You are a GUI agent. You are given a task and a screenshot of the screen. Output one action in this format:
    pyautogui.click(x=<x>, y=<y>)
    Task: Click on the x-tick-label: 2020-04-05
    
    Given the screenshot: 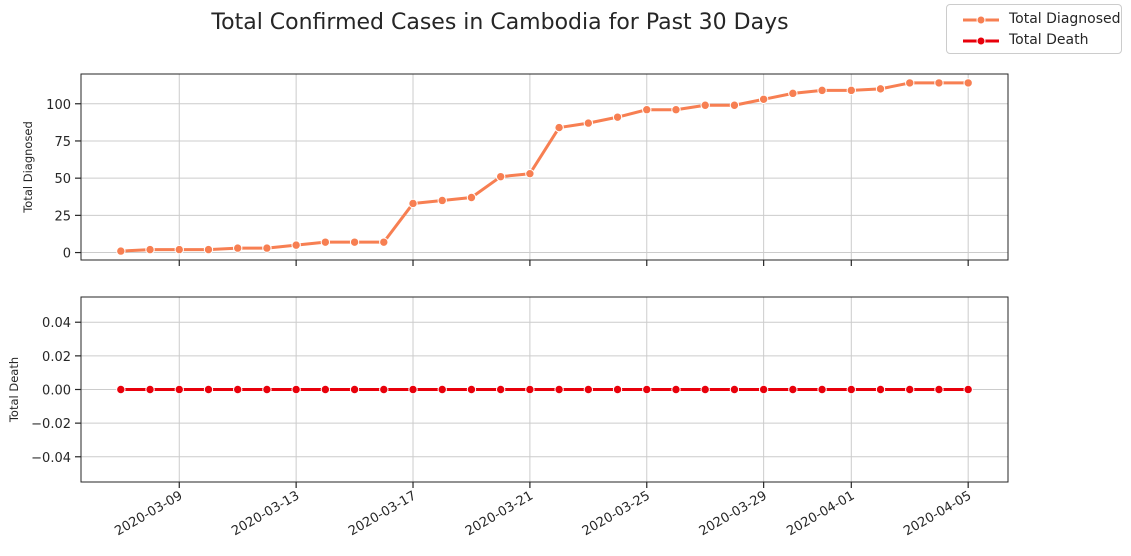 What is the action you would take?
    pyautogui.click(x=937, y=513)
    